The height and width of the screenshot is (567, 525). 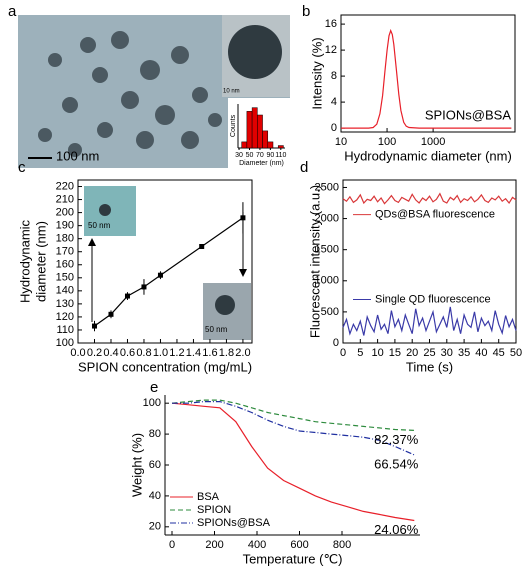 I want to click on y-tick-label: 4, so click(x=334, y=102).